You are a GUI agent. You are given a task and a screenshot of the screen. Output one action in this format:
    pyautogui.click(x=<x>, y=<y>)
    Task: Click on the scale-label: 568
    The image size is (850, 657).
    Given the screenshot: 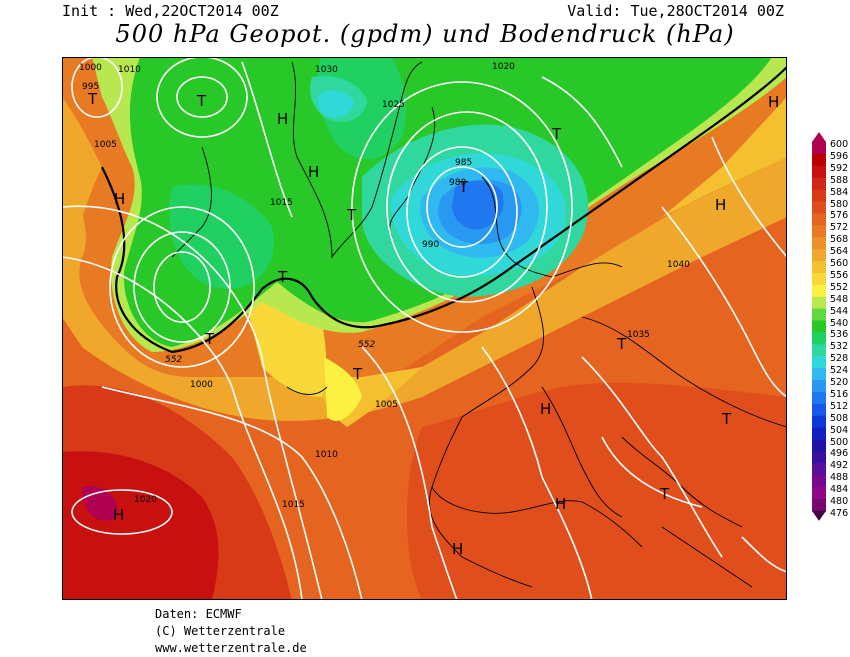 What is the action you would take?
    pyautogui.click(x=839, y=240)
    